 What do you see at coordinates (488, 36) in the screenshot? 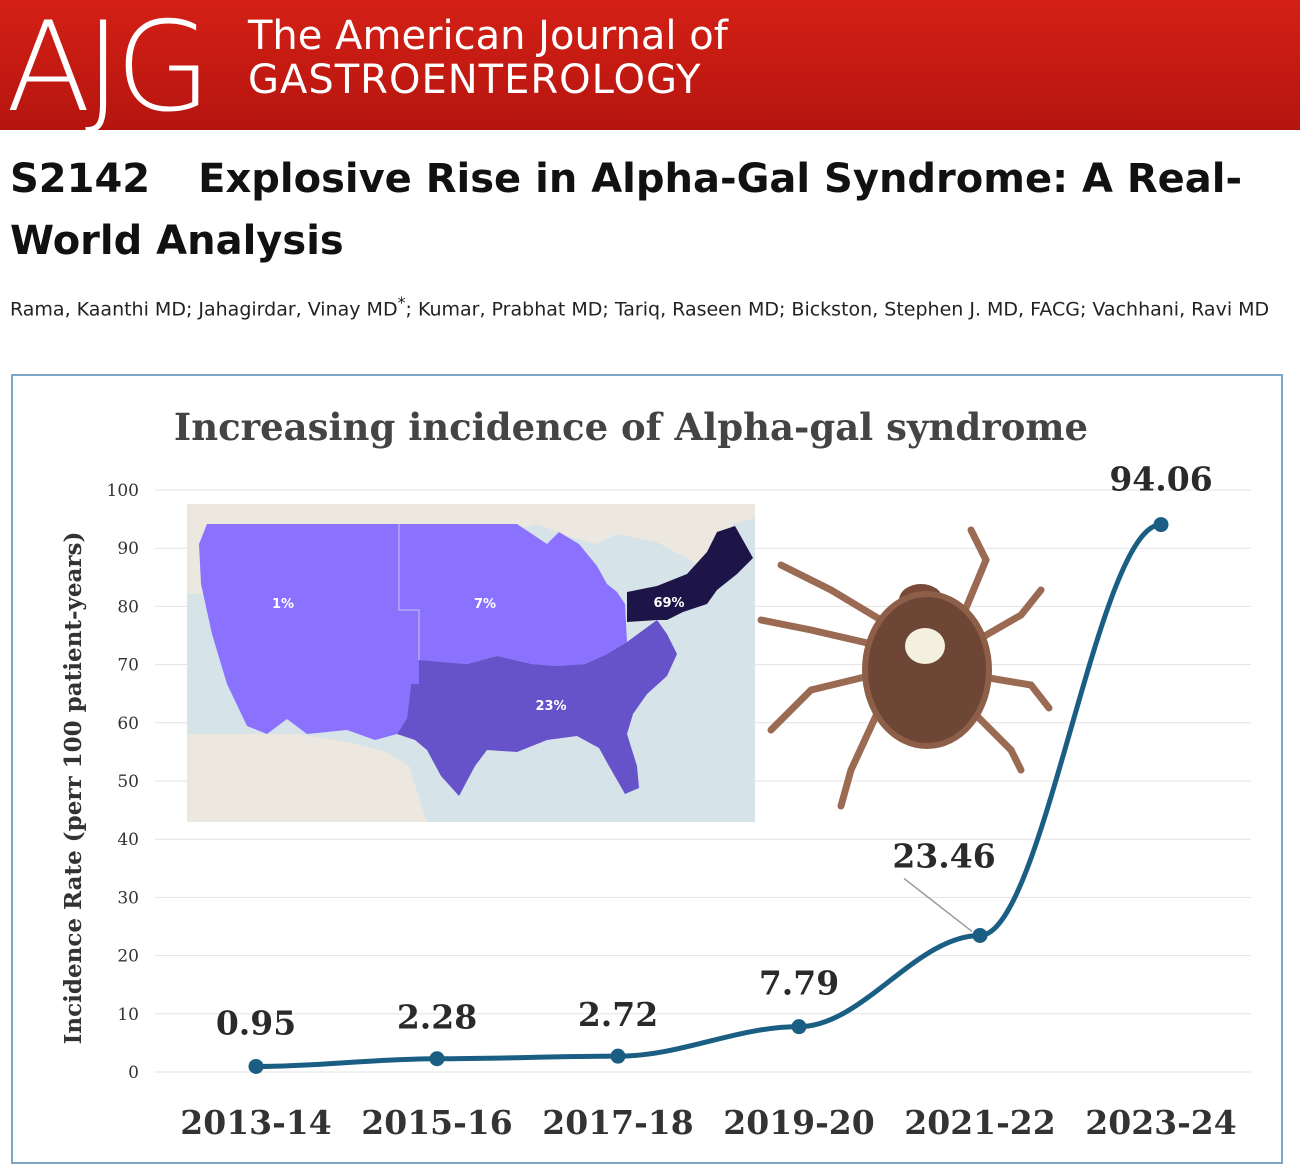
I see `journal-name-line1: The American Journal of` at bounding box center [488, 36].